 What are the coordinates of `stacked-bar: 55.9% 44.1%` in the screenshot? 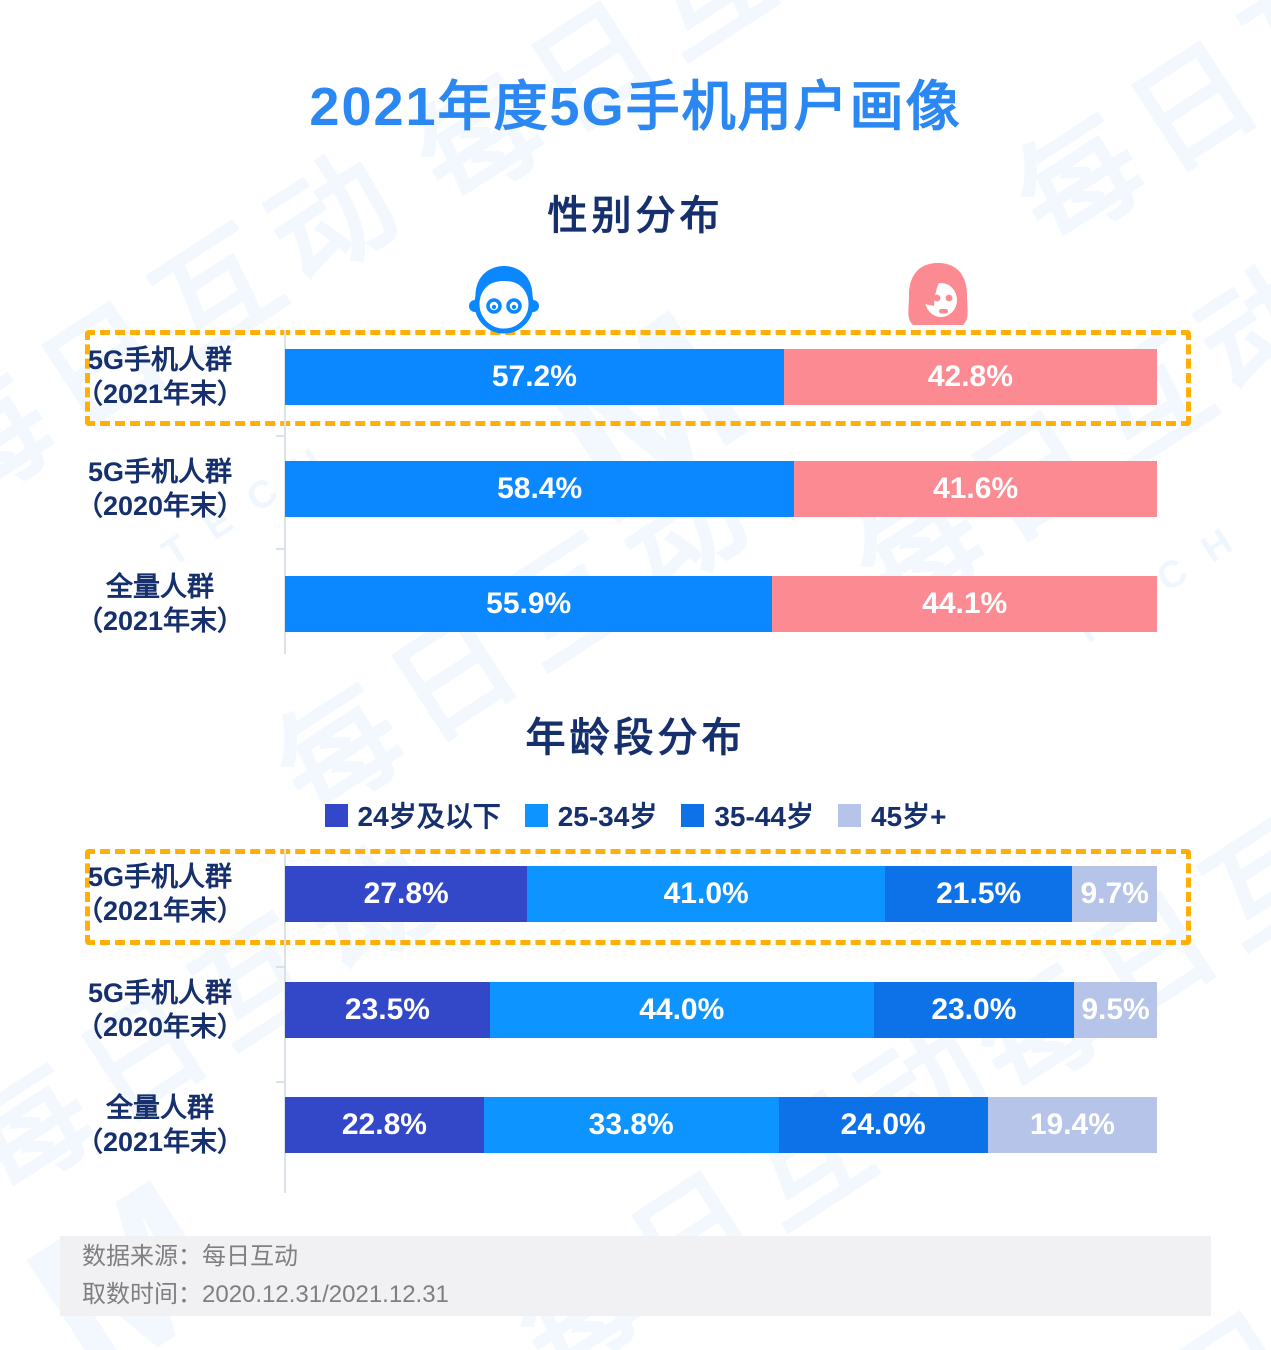 It's located at (721, 604).